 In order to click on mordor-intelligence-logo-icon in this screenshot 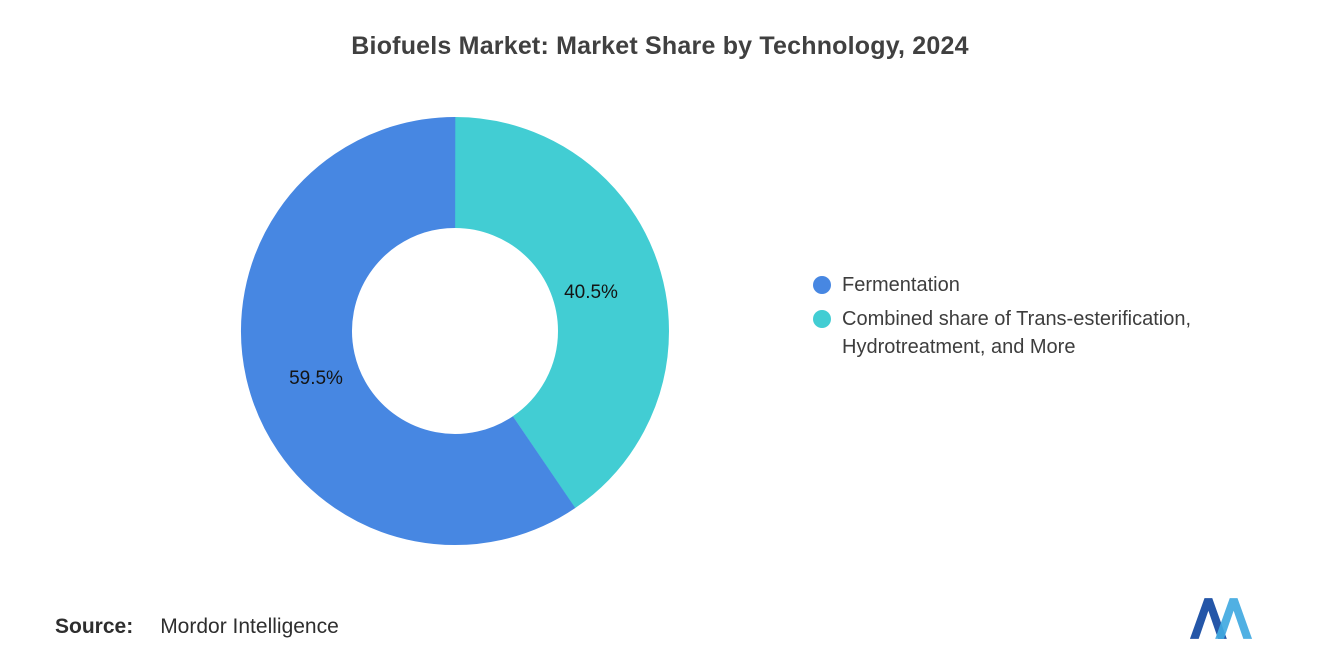, I will do `click(1221, 618)`.